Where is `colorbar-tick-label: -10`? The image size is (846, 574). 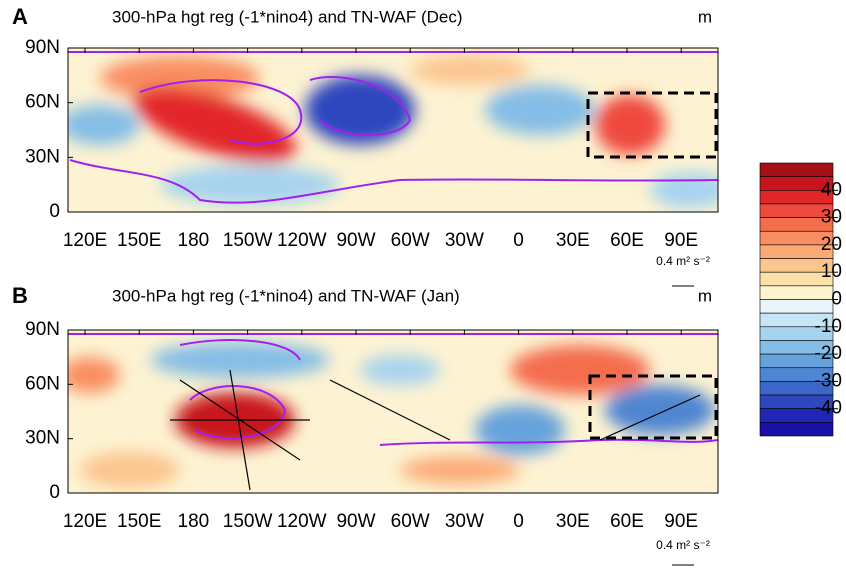
colorbar-tick-label: -10 is located at coordinates (828, 326).